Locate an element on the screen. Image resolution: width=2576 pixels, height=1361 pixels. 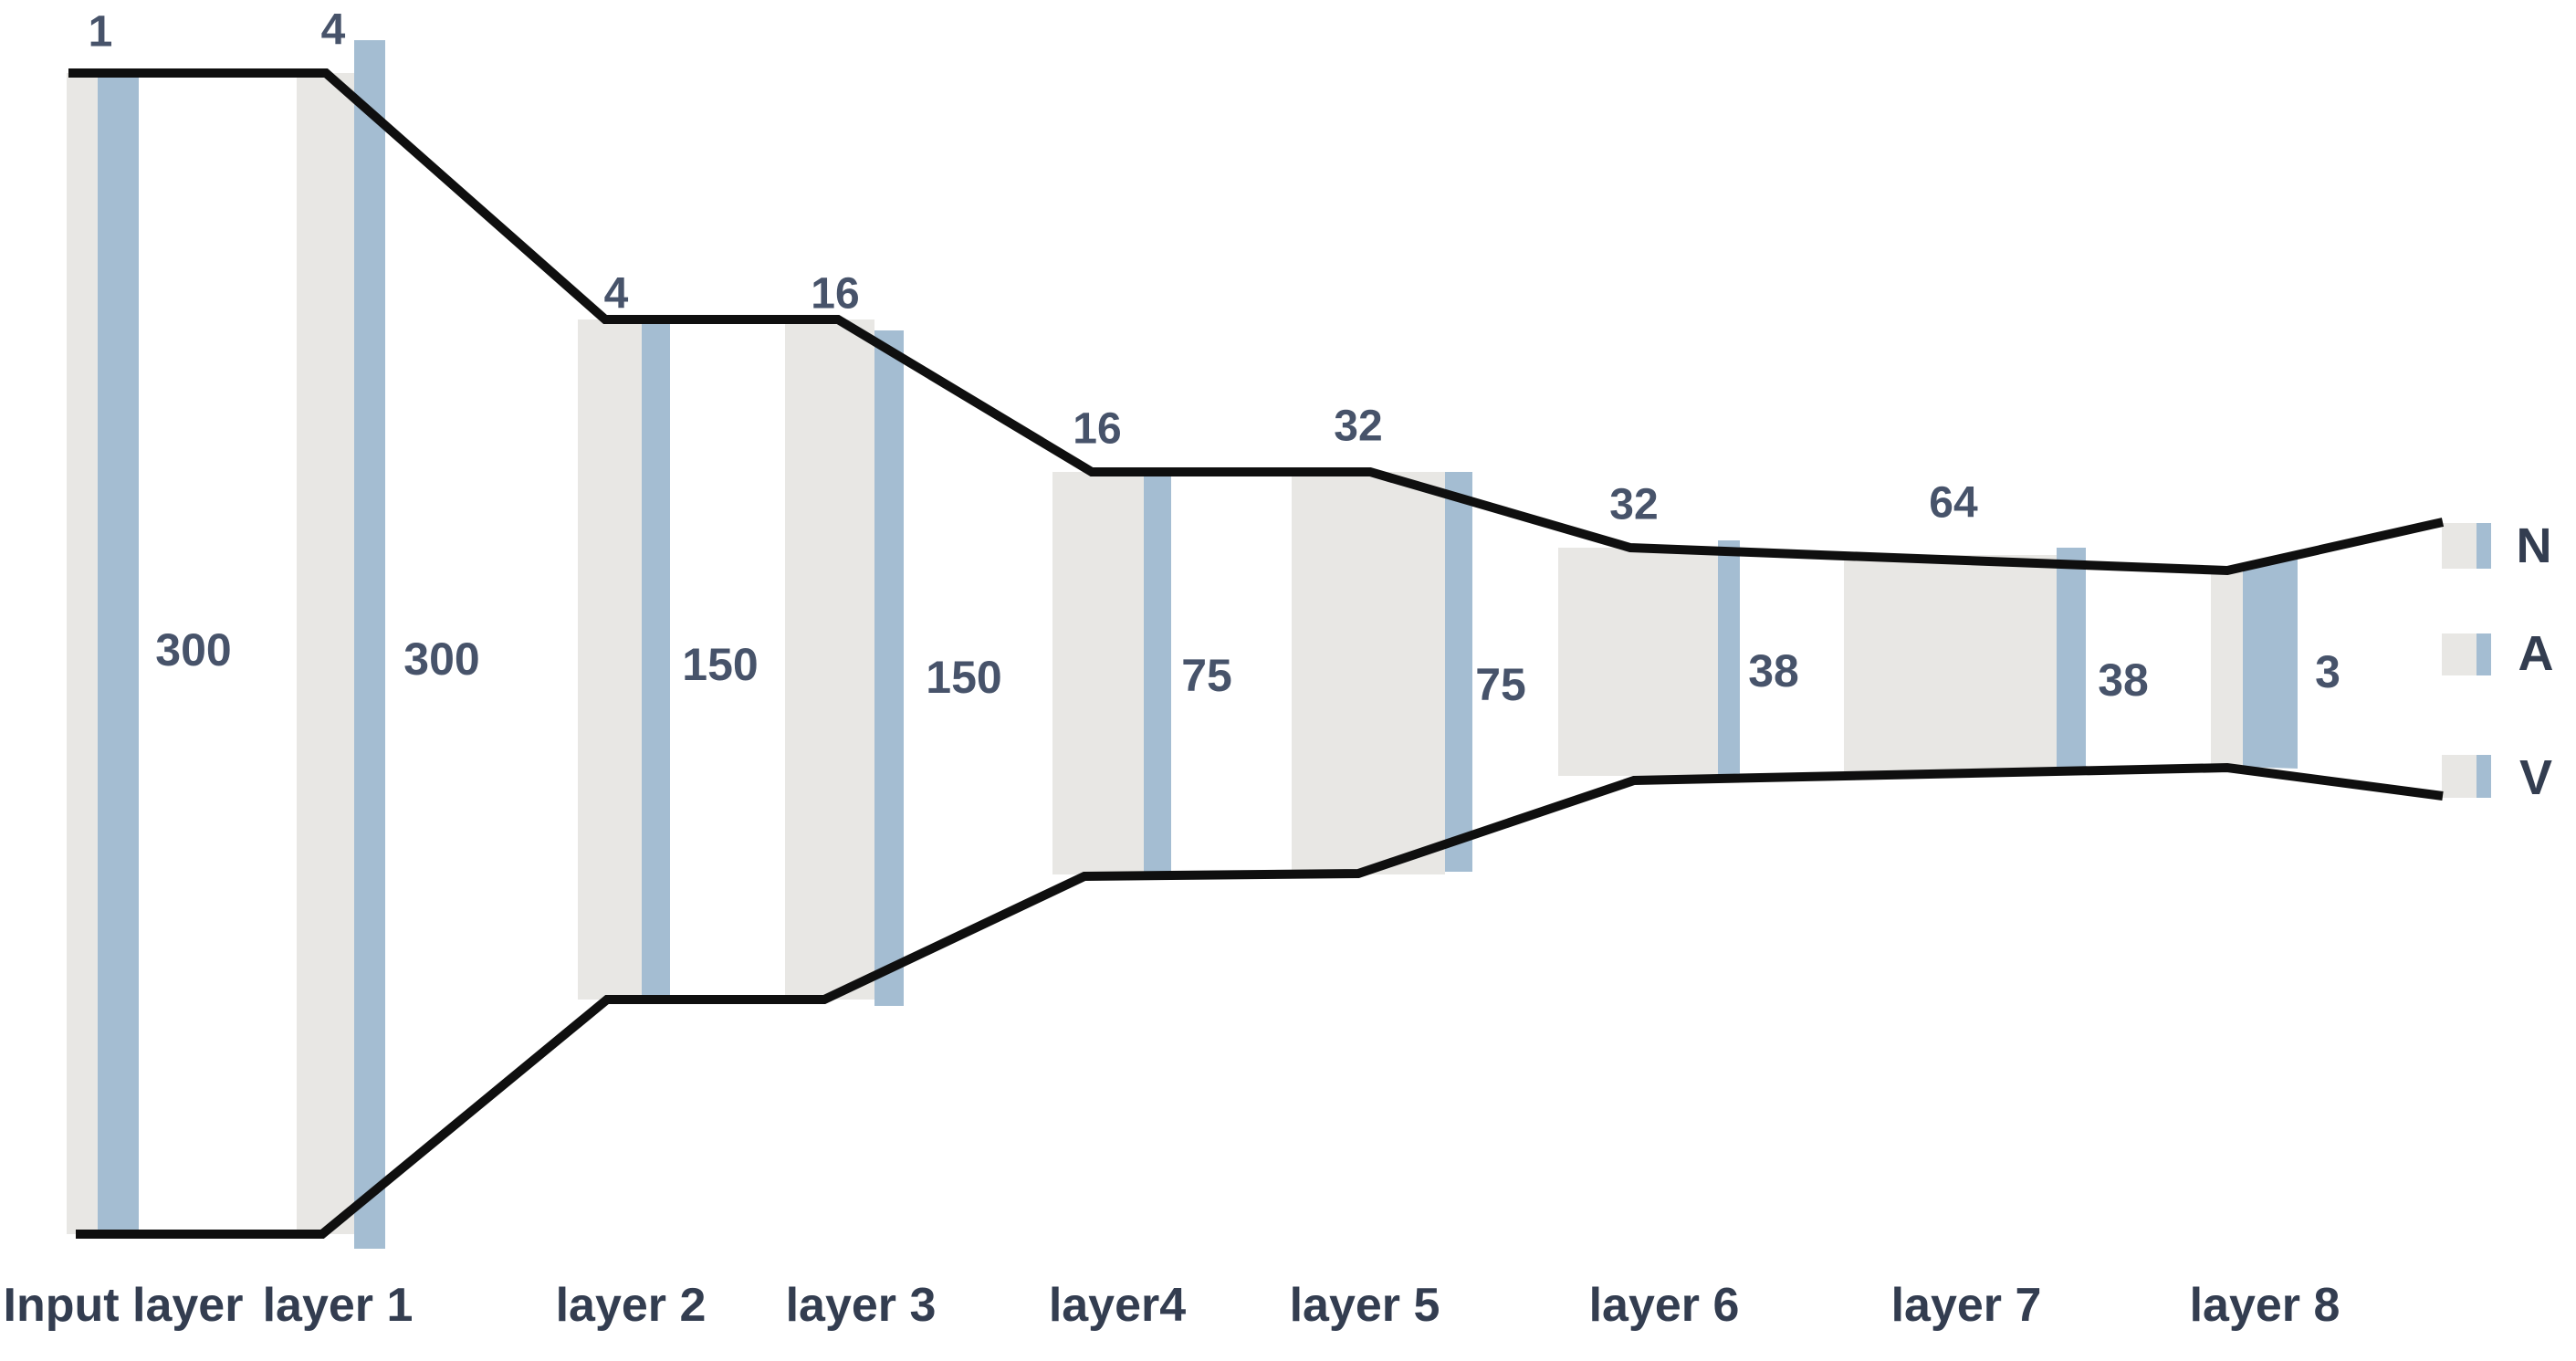
feature-map-size-labels: 300 300 150 150 75 75 38 38 3 is located at coordinates (1247, 667).